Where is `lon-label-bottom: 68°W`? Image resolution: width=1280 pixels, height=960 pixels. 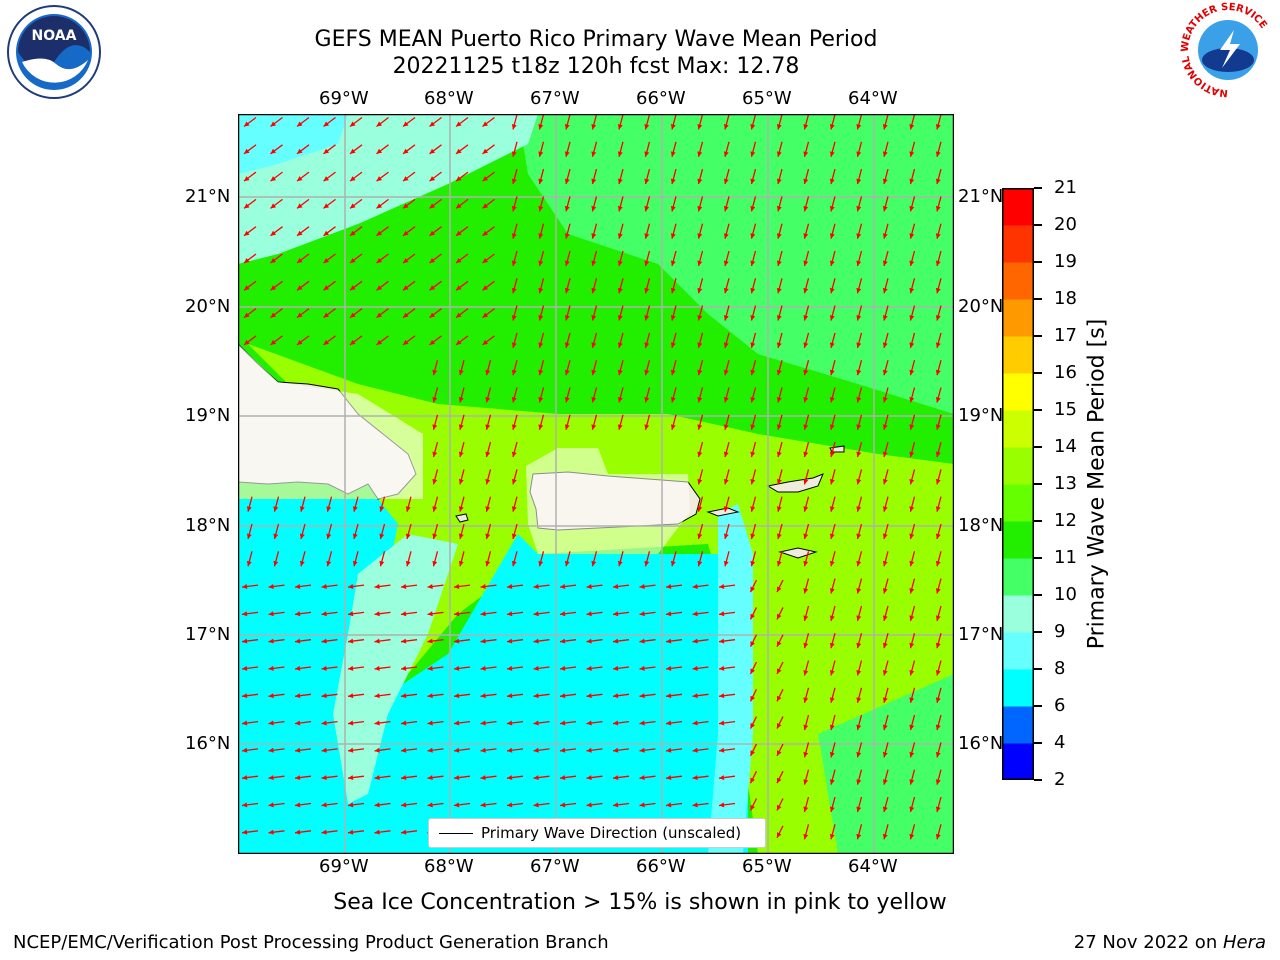 lon-label-bottom: 68°W is located at coordinates (449, 866).